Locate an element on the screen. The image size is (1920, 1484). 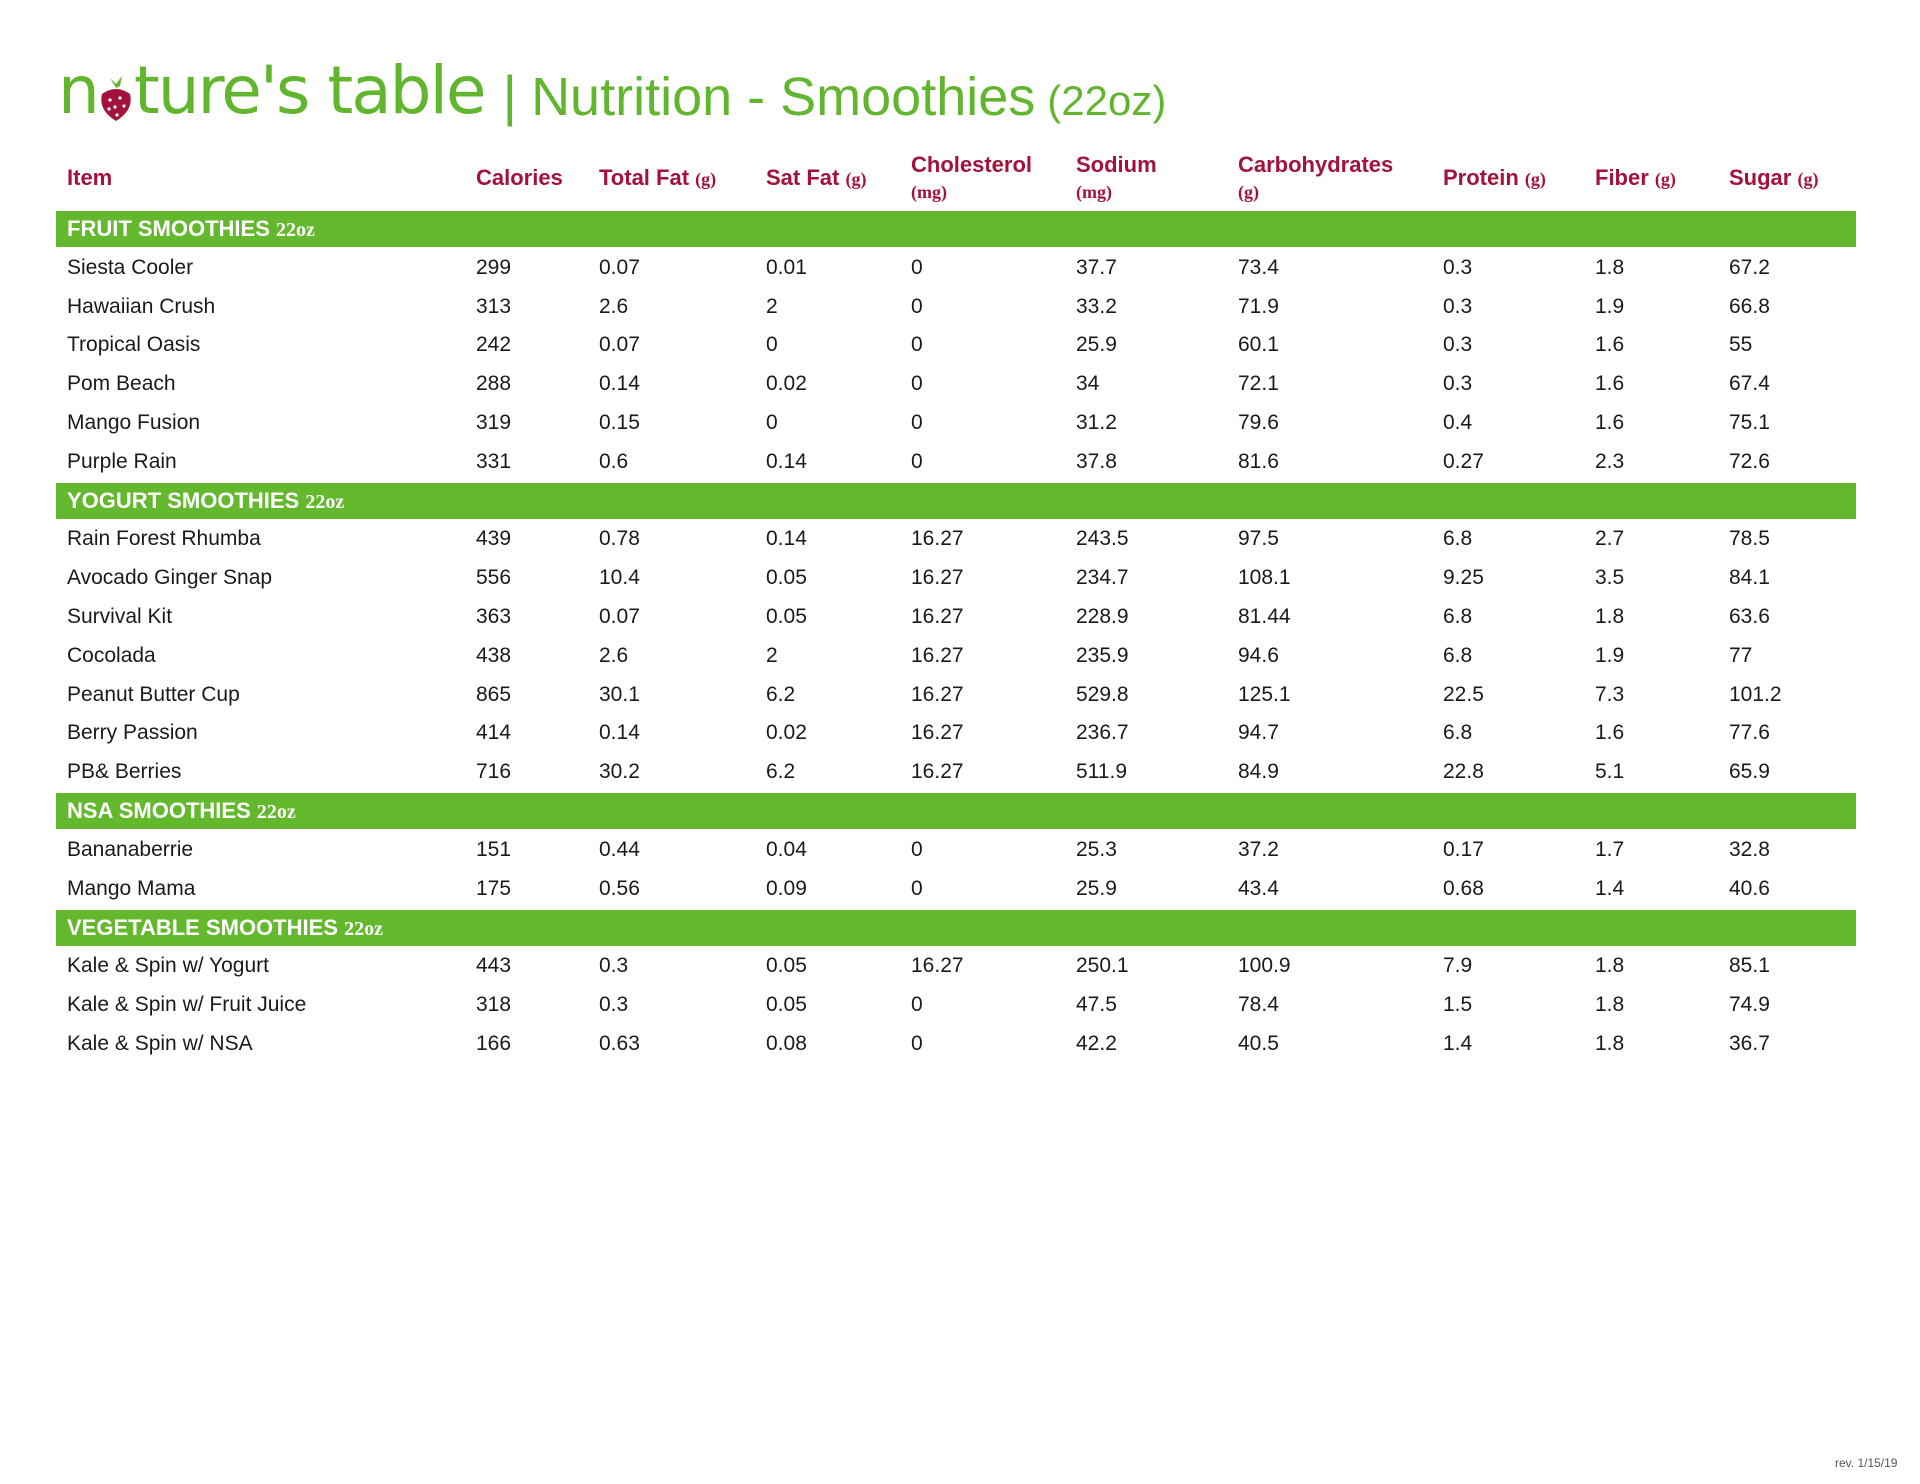
heading-size: (22oz) is located at coordinates (1107, 100).